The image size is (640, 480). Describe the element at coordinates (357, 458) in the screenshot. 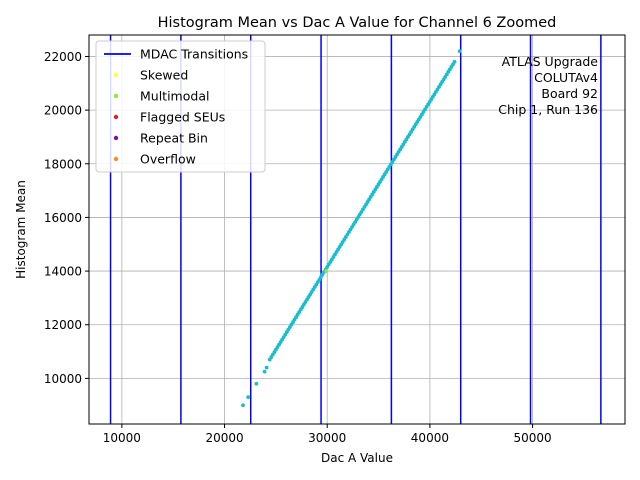

I see `x-axis-label: Dac A Value` at that location.